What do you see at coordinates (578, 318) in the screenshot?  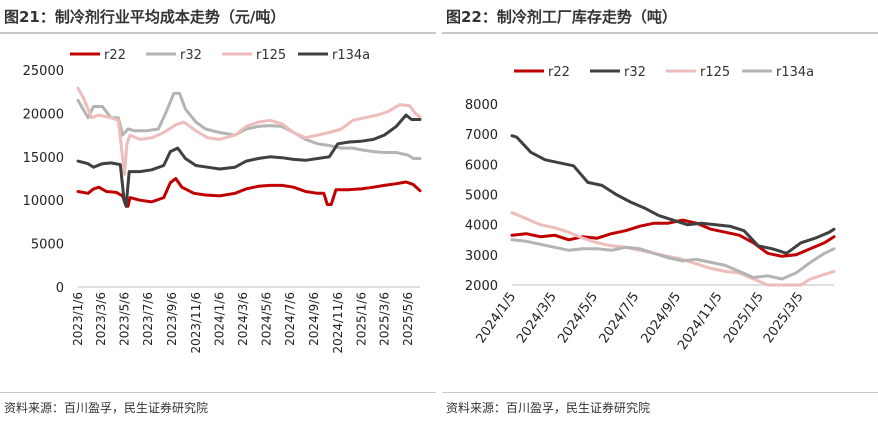 I see `x-tick-label: 2024/5/5` at bounding box center [578, 318].